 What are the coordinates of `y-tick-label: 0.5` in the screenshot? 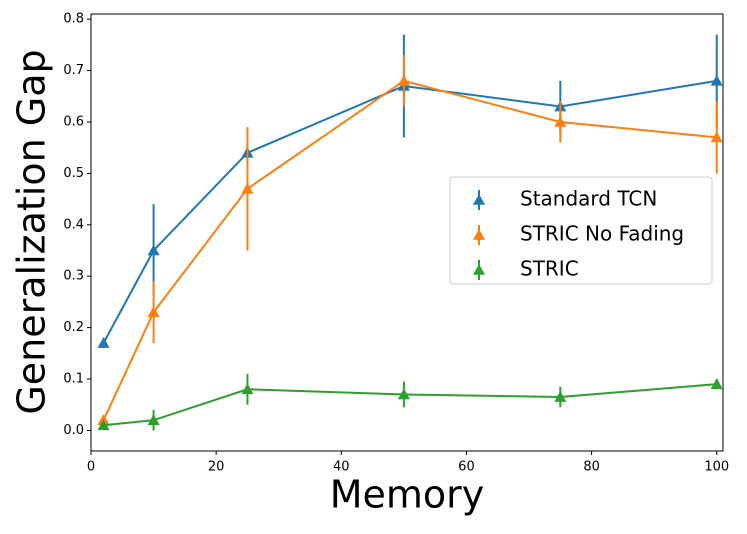 It's located at (73, 173).